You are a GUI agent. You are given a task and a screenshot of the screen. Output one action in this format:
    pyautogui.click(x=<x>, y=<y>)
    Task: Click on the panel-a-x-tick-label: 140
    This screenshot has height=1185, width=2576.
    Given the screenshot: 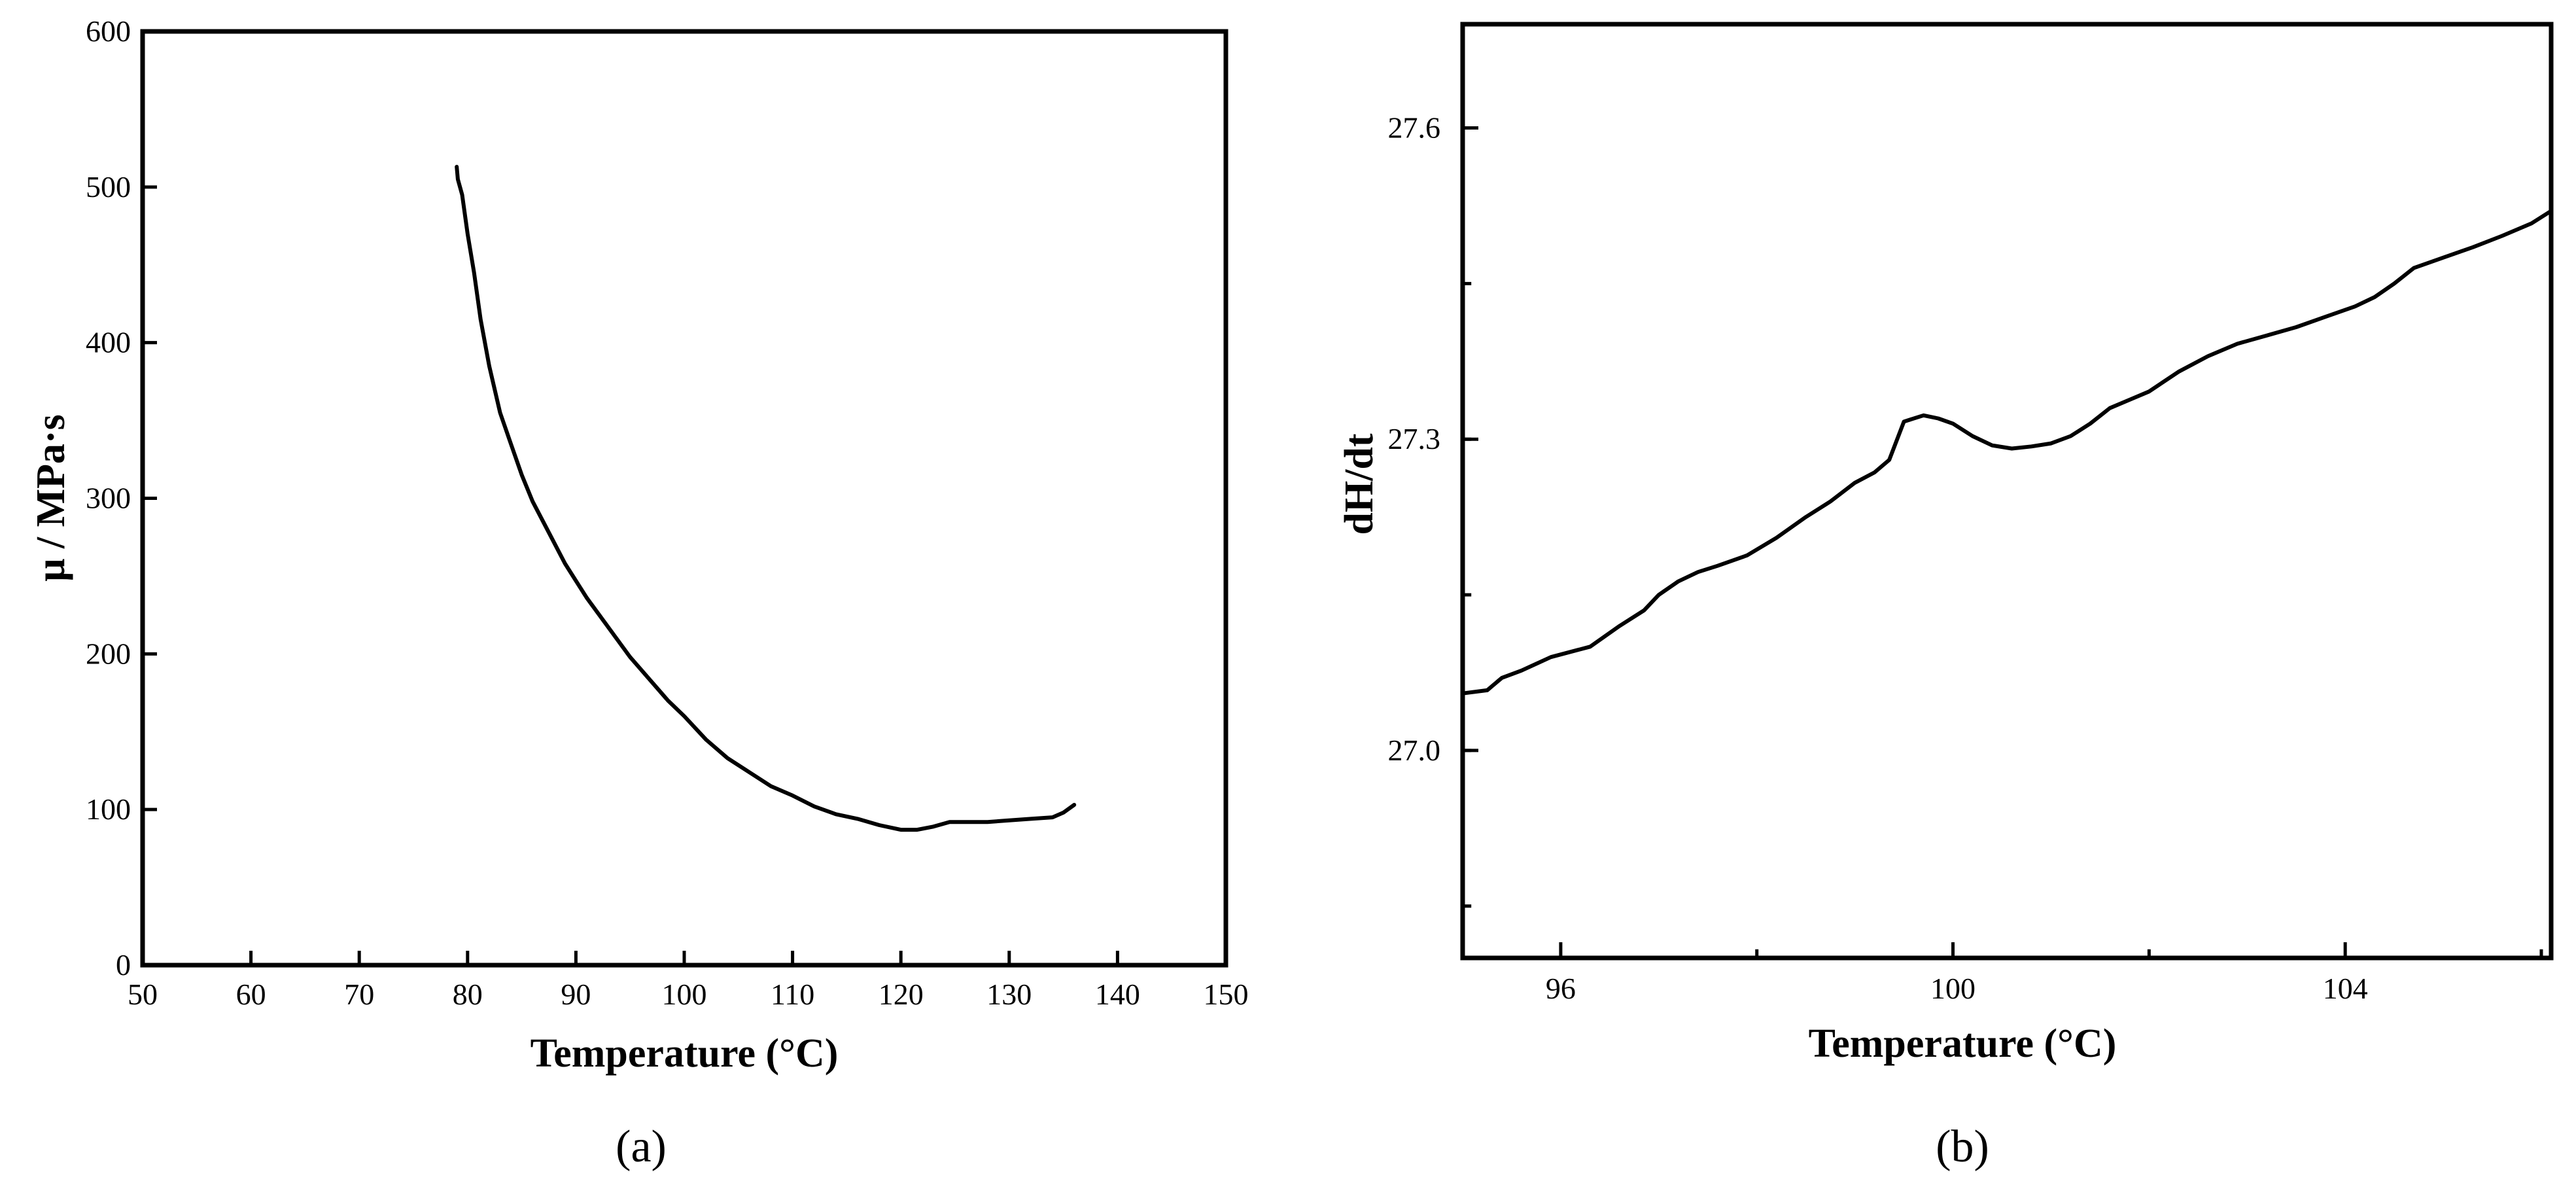 What is the action you would take?
    pyautogui.click(x=1117, y=994)
    